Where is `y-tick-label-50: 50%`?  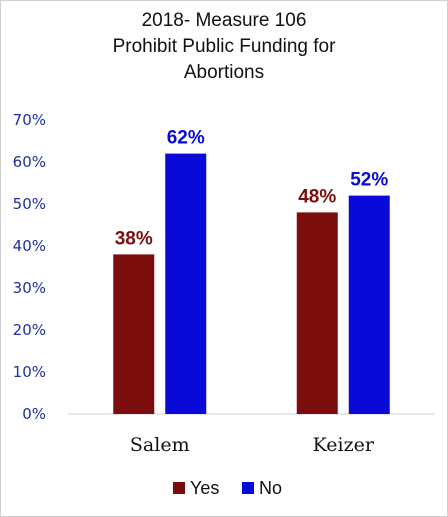 y-tick-label-50: 50% is located at coordinates (29, 204).